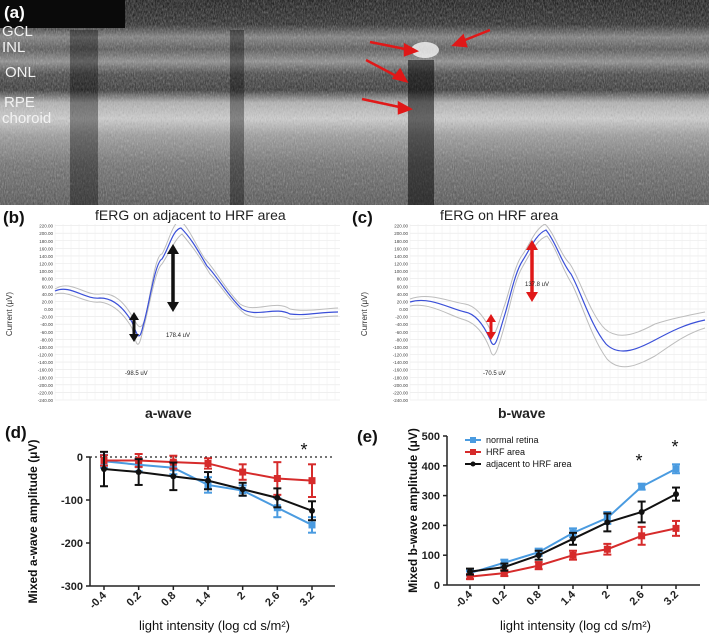 The image size is (709, 636). What do you see at coordinates (532, 271) in the screenshot?
I see `erg-c-b-wave-arrow` at bounding box center [532, 271].